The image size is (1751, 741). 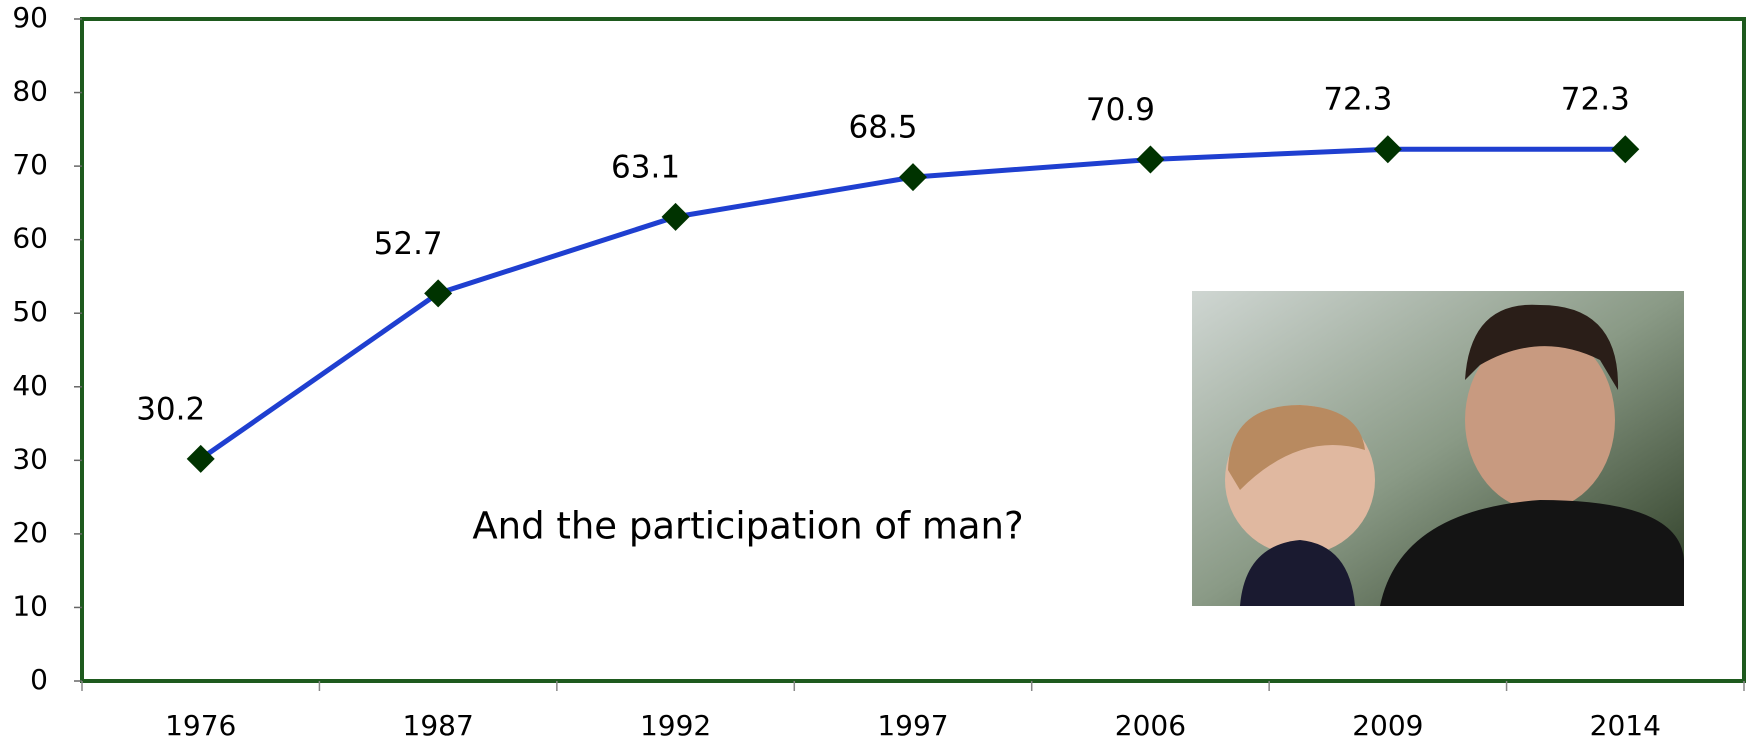 What do you see at coordinates (30, 91) in the screenshot?
I see `y-tick-label: 80` at bounding box center [30, 91].